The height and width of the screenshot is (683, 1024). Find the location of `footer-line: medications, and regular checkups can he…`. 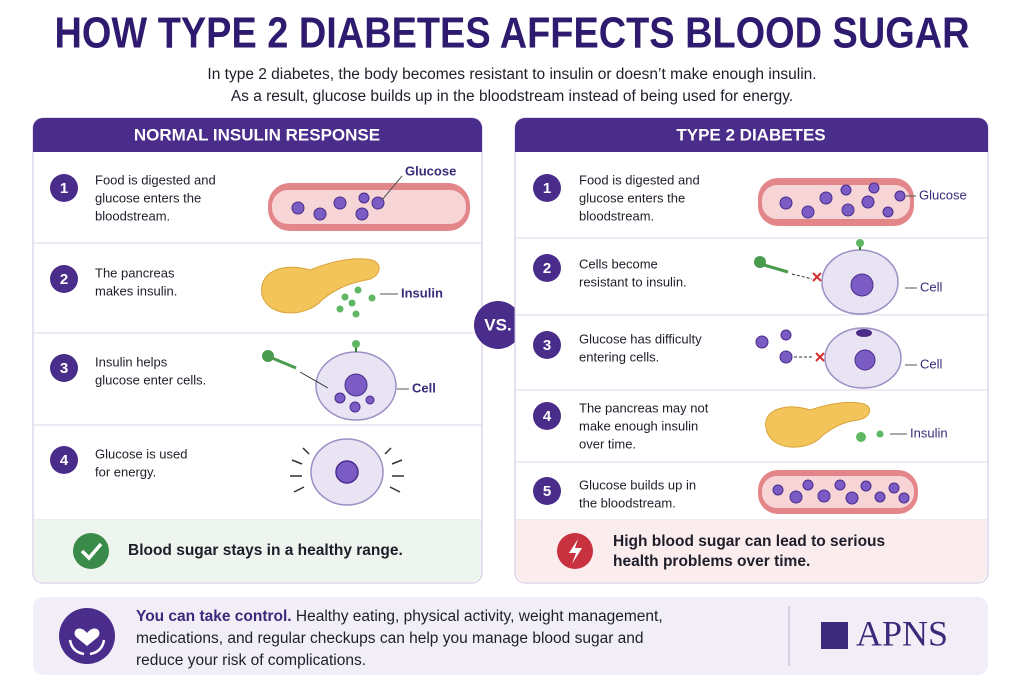

footer-line: medications, and regular checkups can he… is located at coordinates (390, 638).